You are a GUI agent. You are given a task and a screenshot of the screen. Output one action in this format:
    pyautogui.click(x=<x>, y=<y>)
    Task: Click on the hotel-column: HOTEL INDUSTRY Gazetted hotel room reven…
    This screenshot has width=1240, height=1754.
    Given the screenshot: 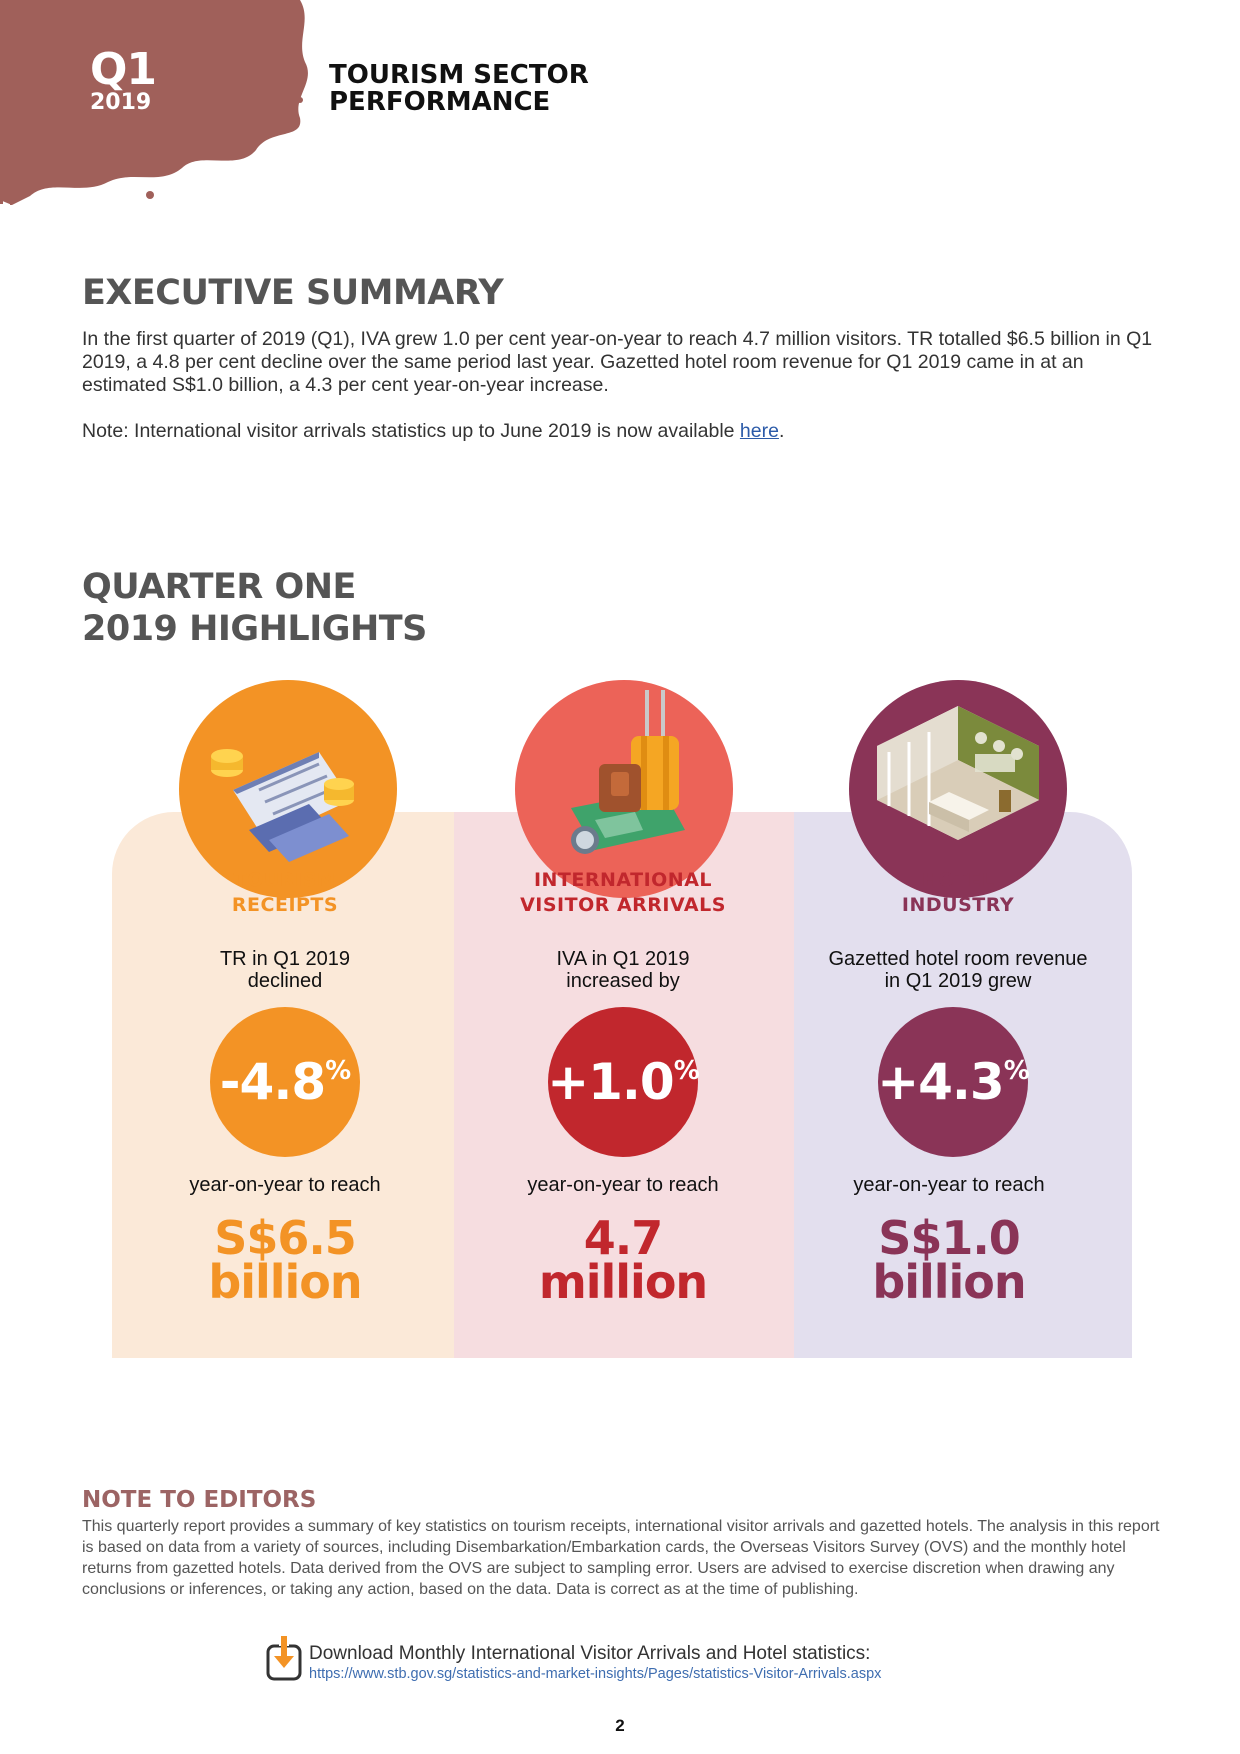 What is the action you would take?
    pyautogui.click(x=958, y=930)
    